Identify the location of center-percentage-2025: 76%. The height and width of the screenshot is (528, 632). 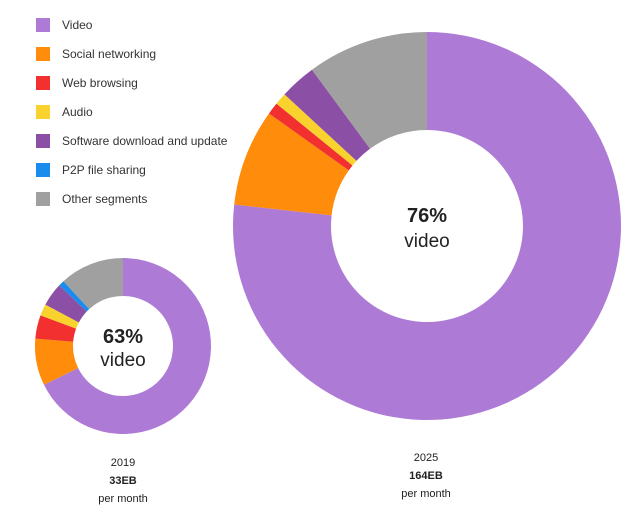
(427, 216).